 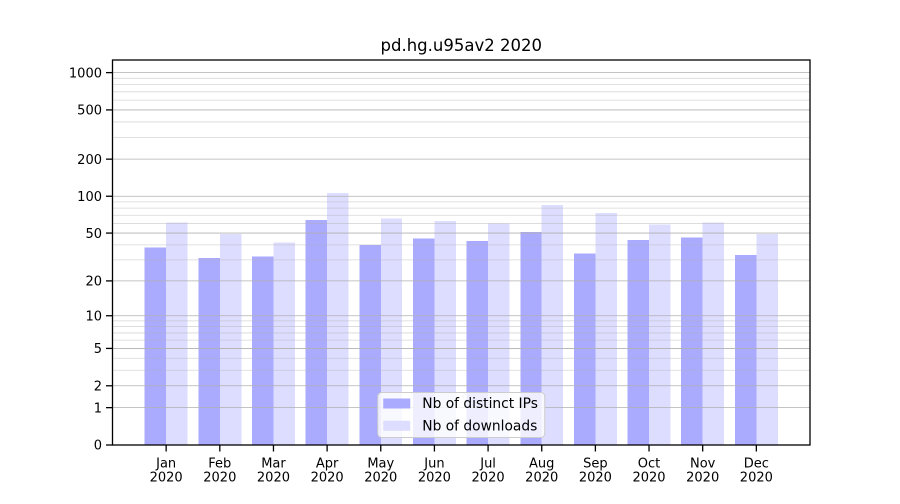 I want to click on bar-downloads-may, so click(x=391, y=331).